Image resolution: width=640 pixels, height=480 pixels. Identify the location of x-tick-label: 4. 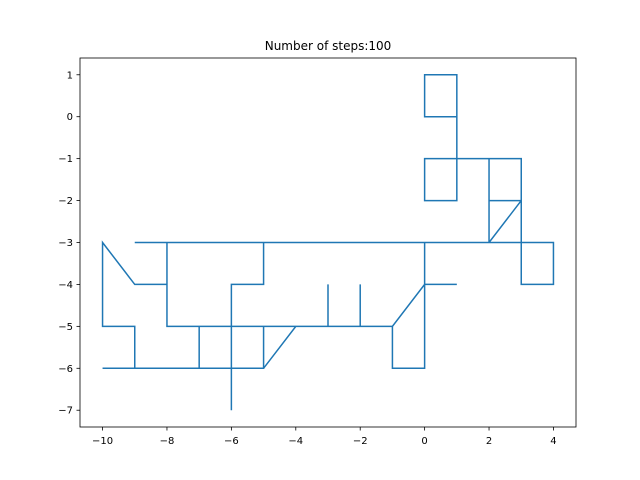
(553, 441).